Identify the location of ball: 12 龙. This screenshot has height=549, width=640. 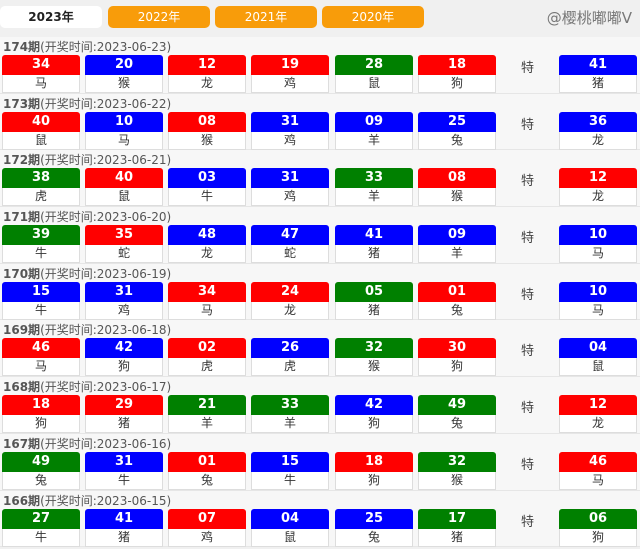
(207, 74).